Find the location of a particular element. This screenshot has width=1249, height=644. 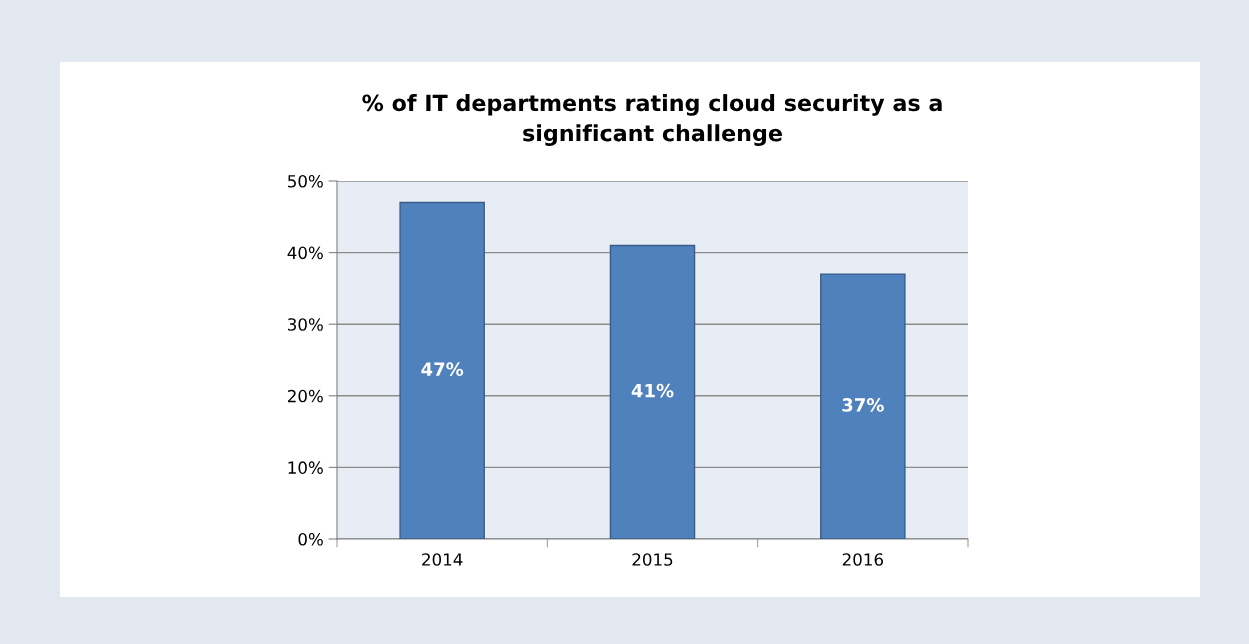

data-label: 37% is located at coordinates (863, 405).